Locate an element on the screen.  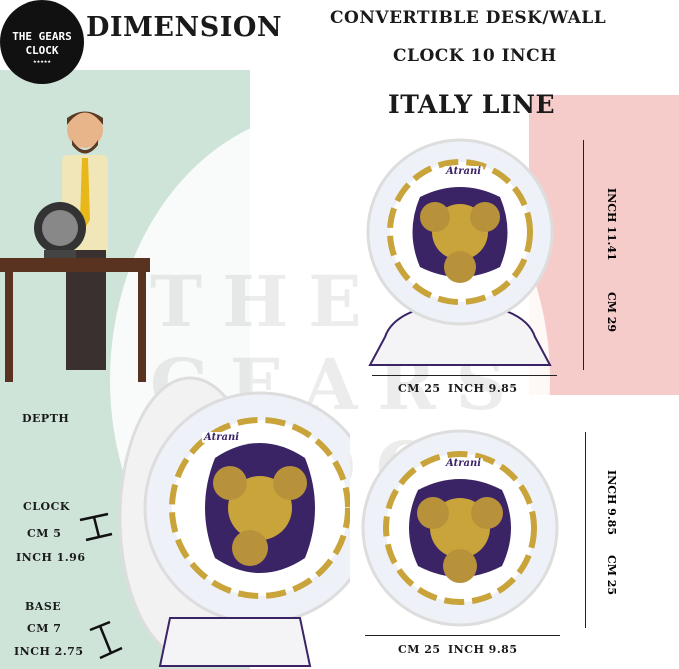
desk-clock-side-image is located at coordinates (234, 521).